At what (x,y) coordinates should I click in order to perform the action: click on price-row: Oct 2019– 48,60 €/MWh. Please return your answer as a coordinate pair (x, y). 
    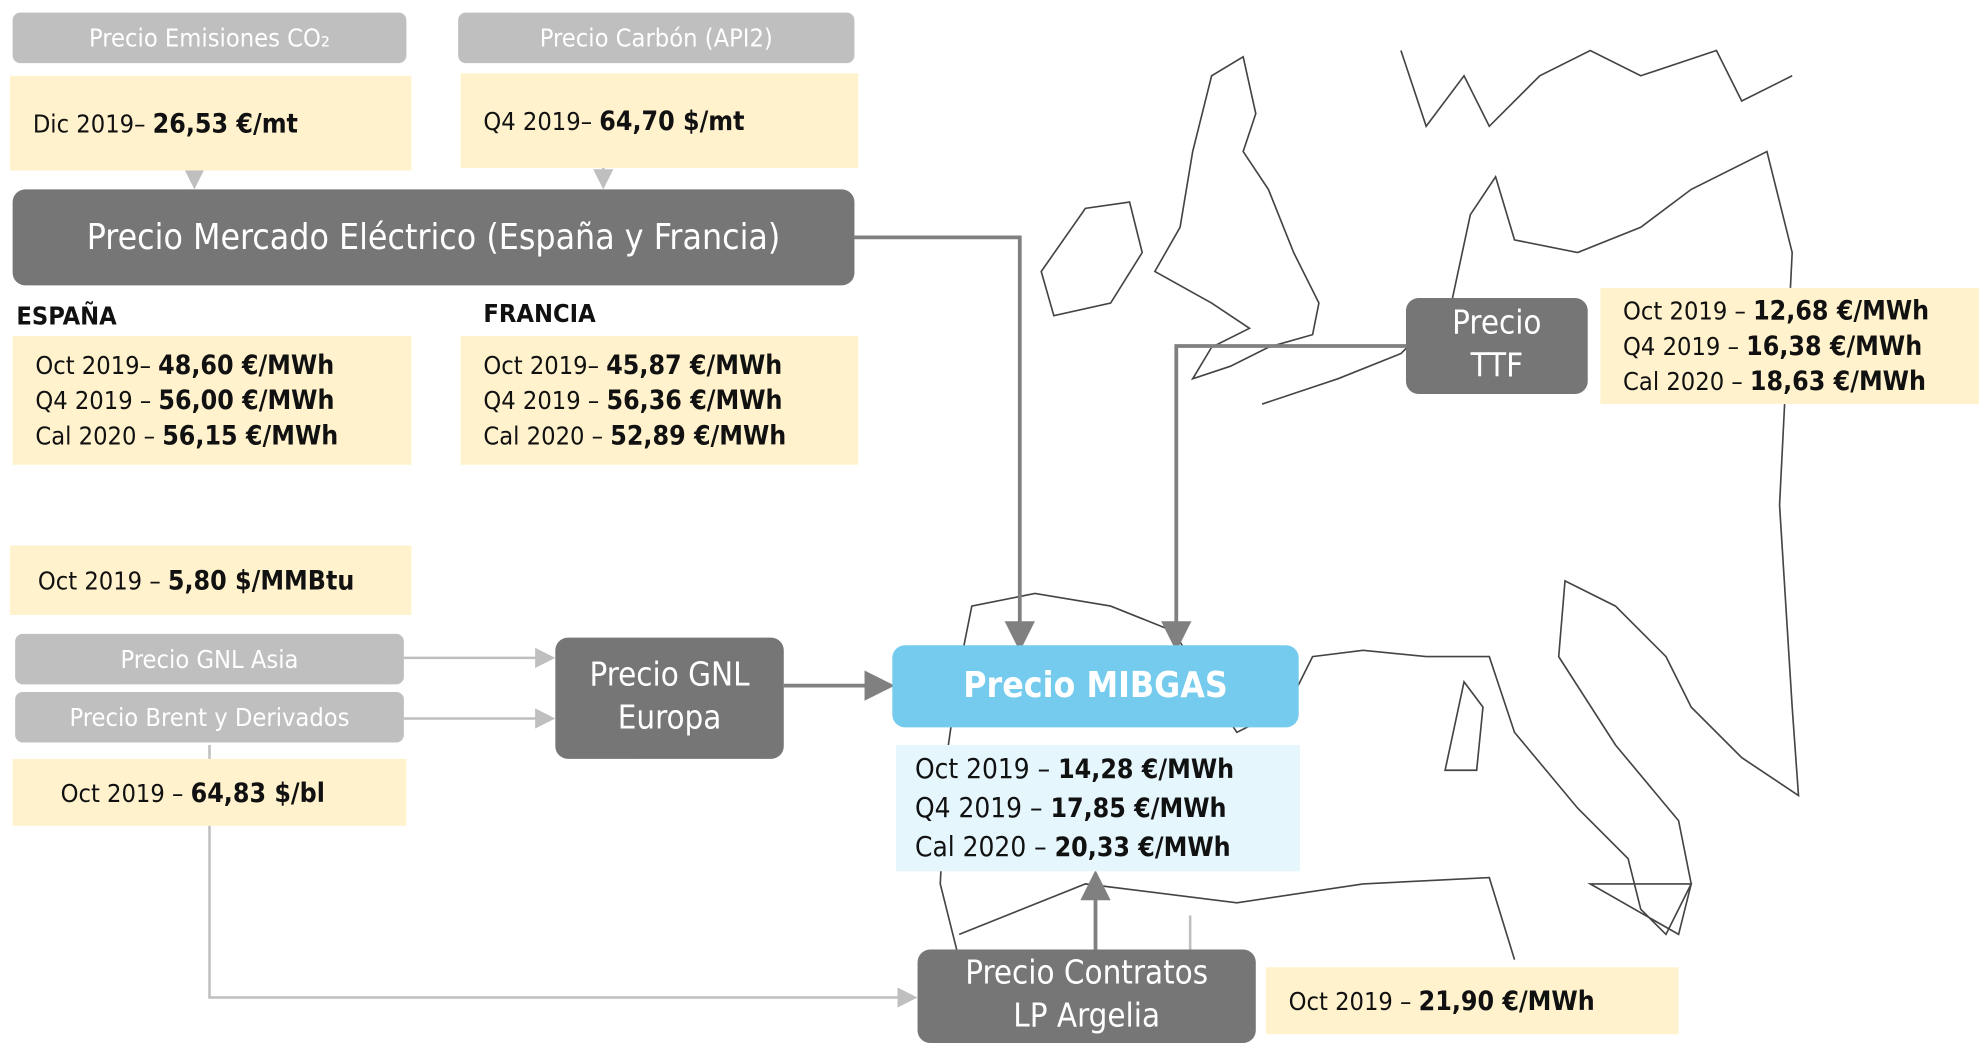
    Looking at the image, I should click on (223, 364).